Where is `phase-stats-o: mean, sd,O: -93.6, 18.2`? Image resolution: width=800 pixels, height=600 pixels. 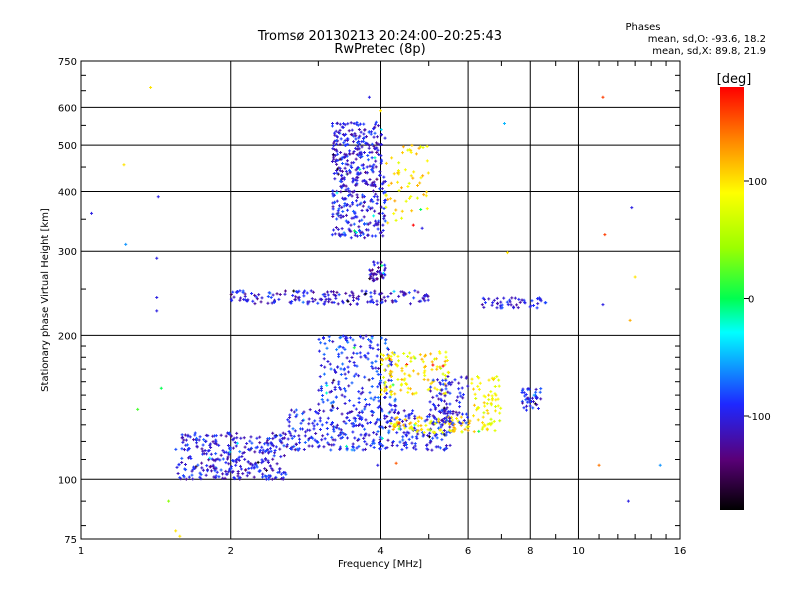
phase-stats-o: mean, sd,O: -93.6, 18.2 is located at coordinates (707, 39).